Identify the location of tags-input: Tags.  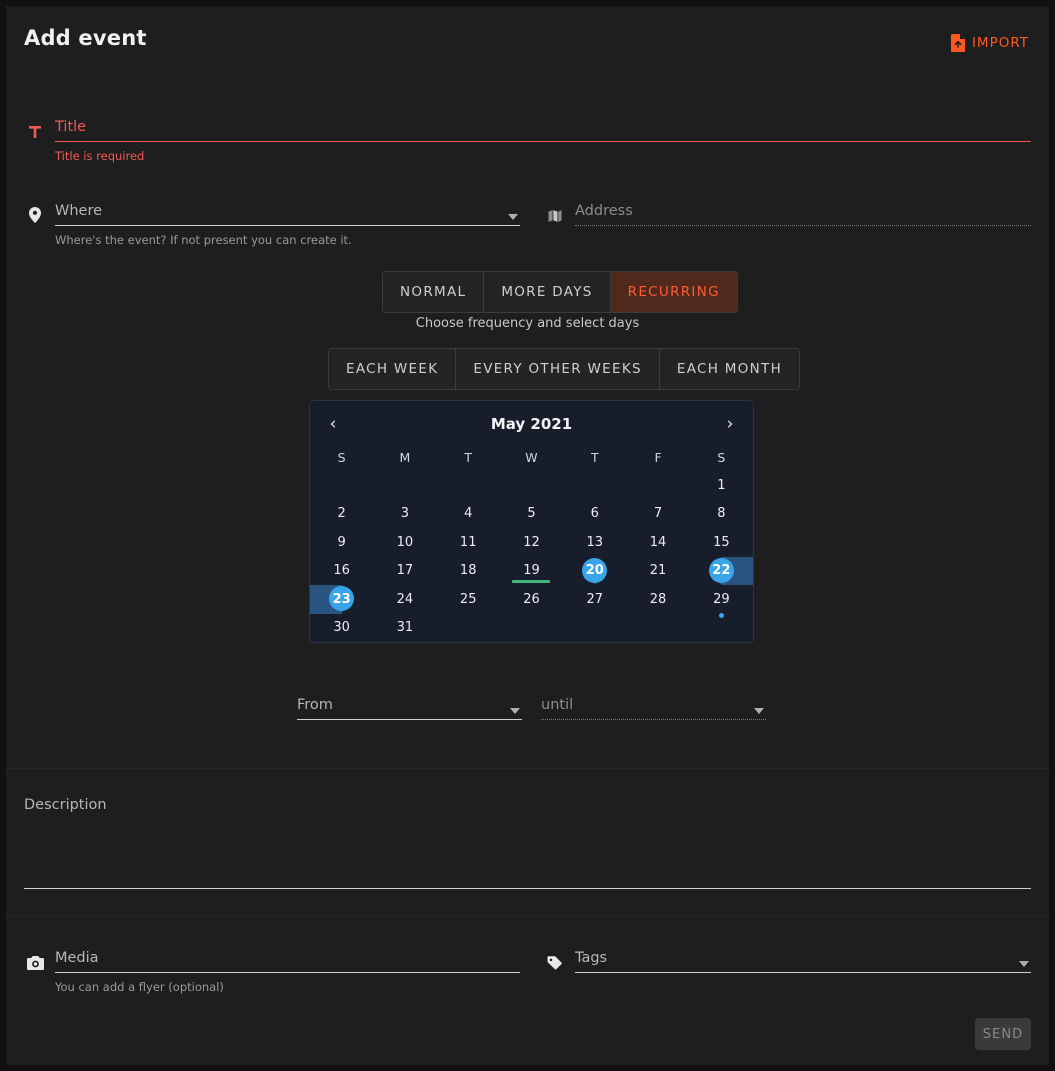
(591, 958).